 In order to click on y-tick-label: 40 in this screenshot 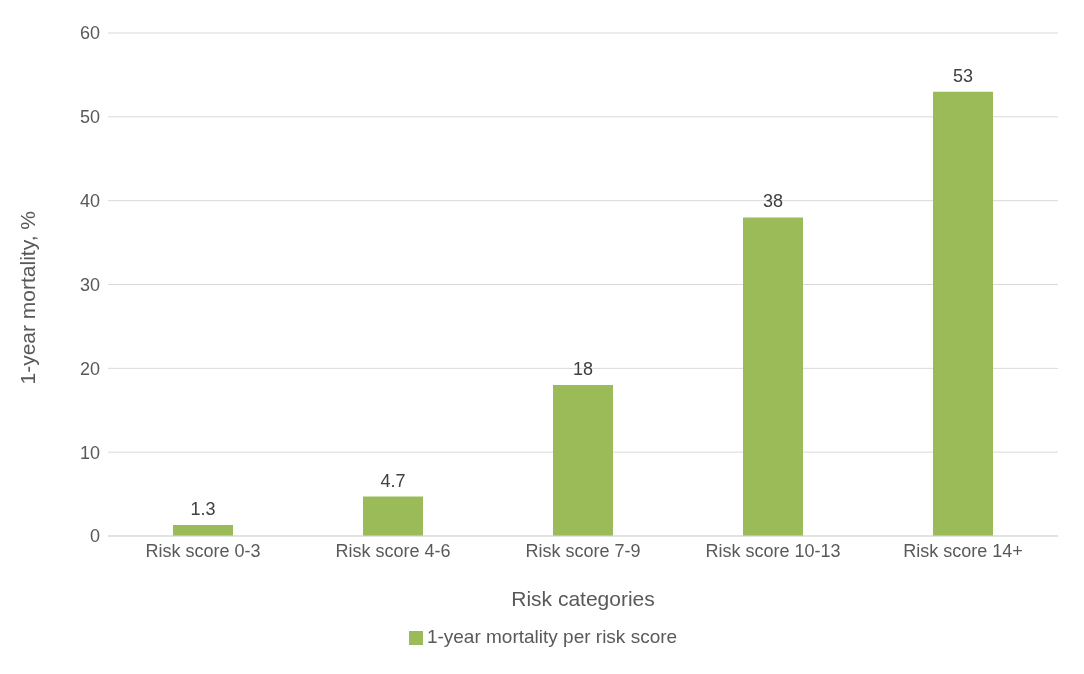, I will do `click(89, 201)`.